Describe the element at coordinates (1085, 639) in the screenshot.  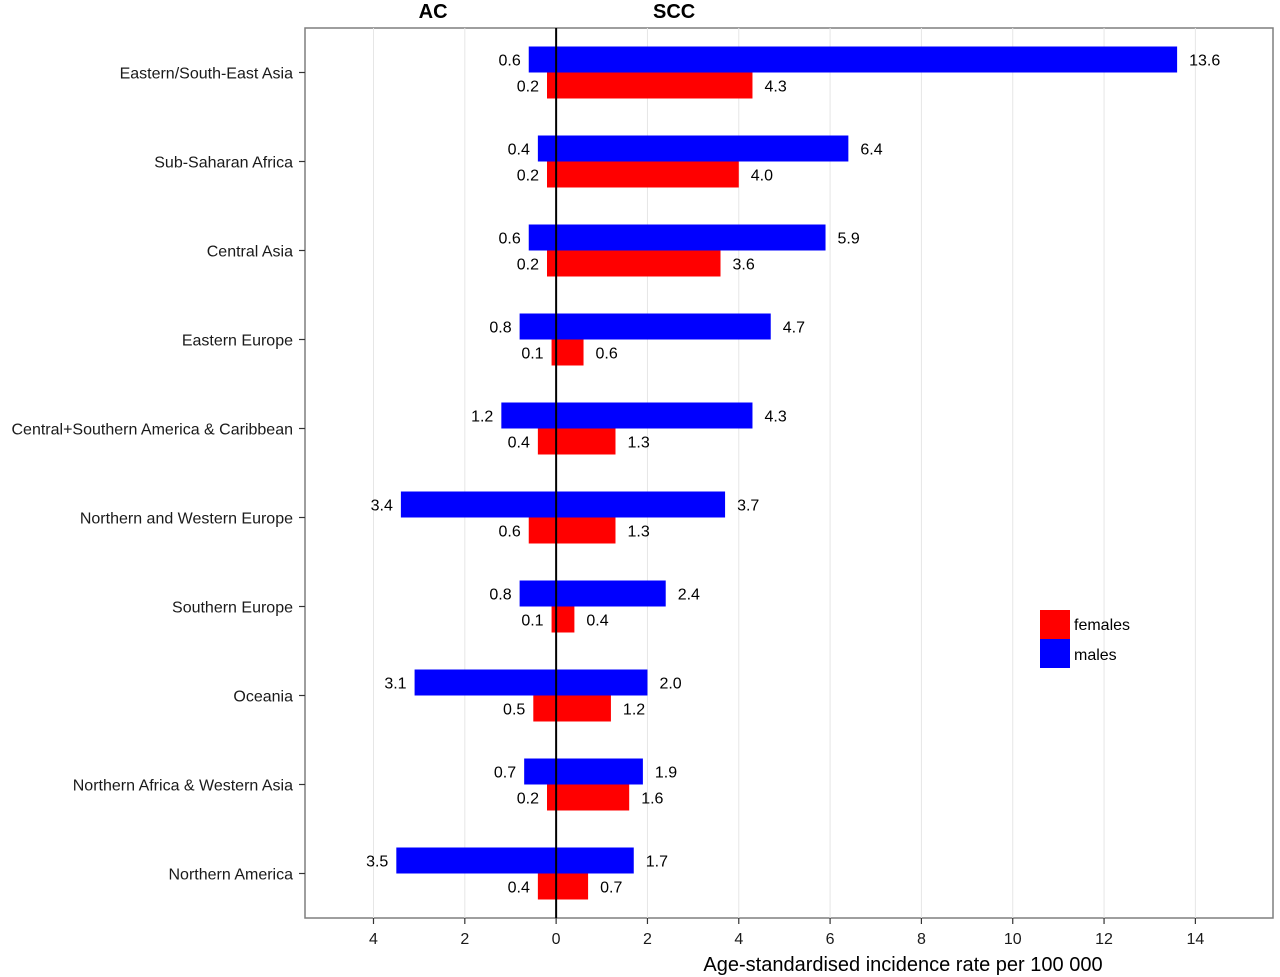
I see `legend: females males` at that location.